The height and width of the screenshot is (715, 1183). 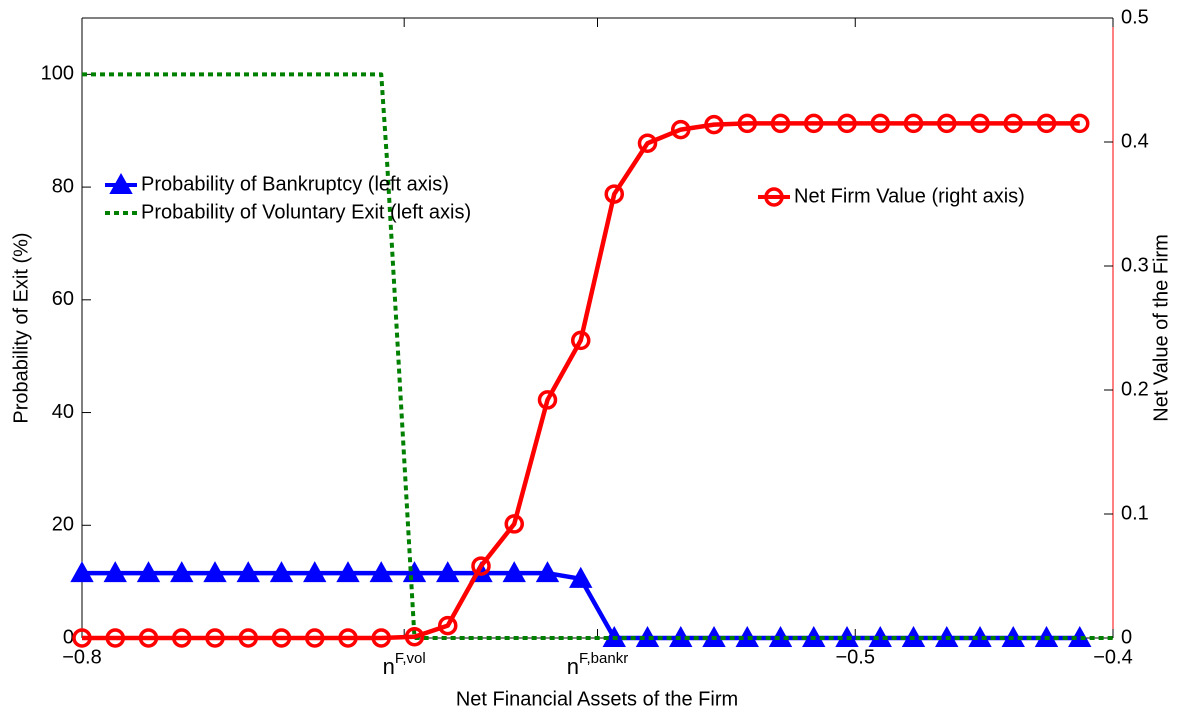 I want to click on y2-axis-label: Net Value of the Firm, so click(x=1161, y=327).